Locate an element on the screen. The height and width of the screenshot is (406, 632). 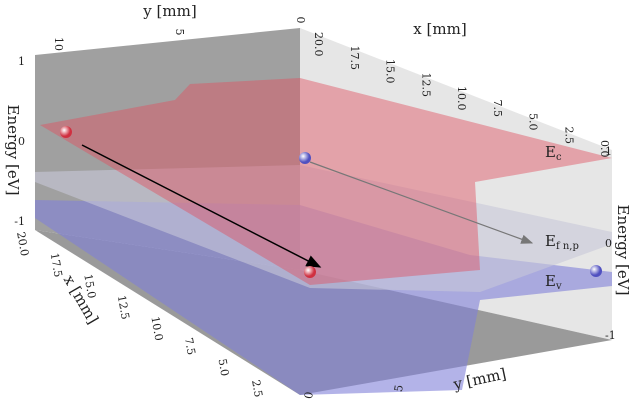
tick-label: 0.0 is located at coordinates (604, 149).